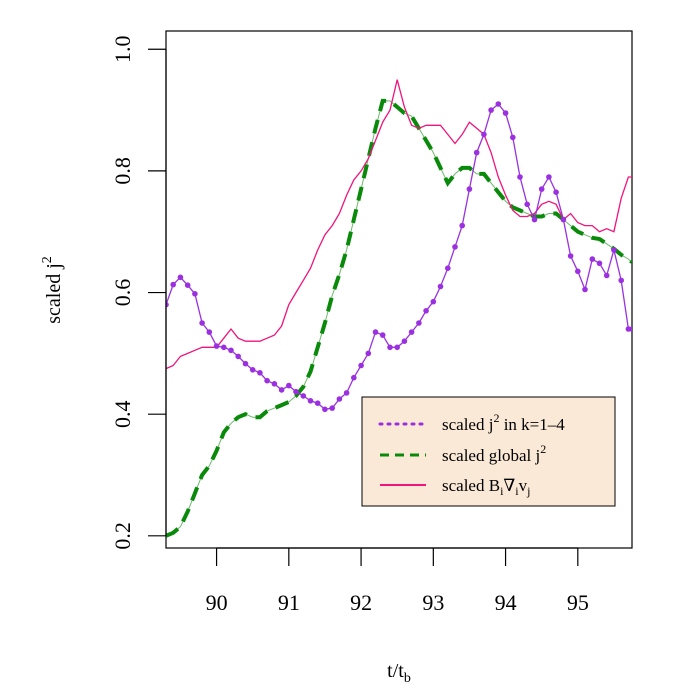  Describe the element at coordinates (399, 673) in the screenshot. I see `x-axis-title: t/tb` at that location.